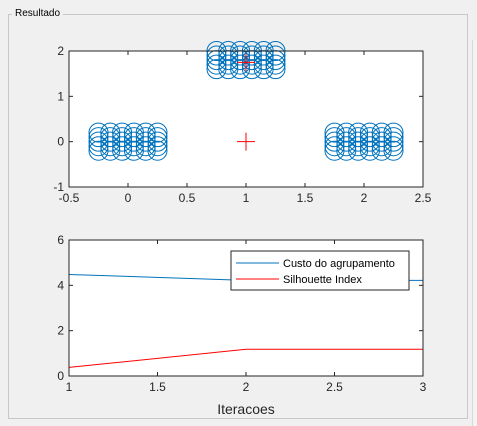  I want to click on right-panel-edge, so click(474, 233).